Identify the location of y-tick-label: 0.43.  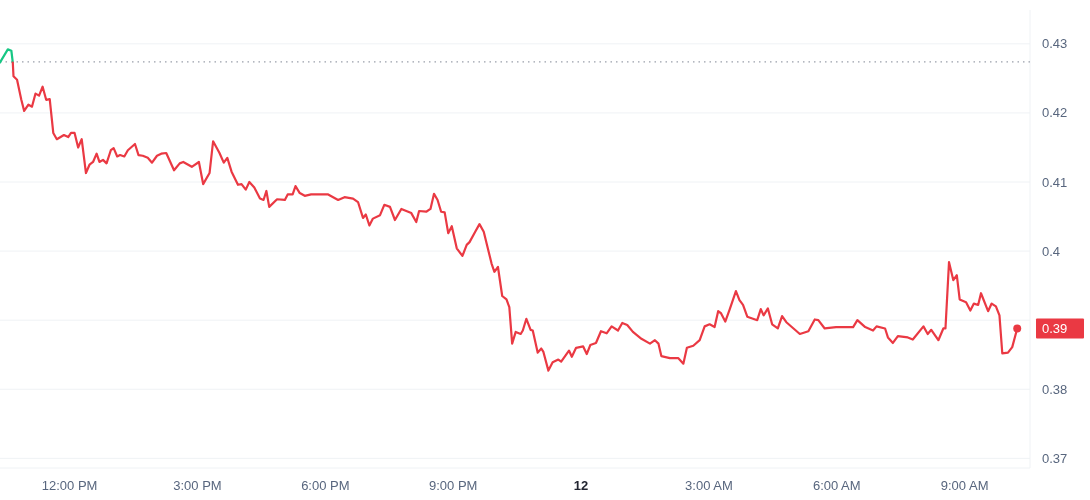
(1055, 44).